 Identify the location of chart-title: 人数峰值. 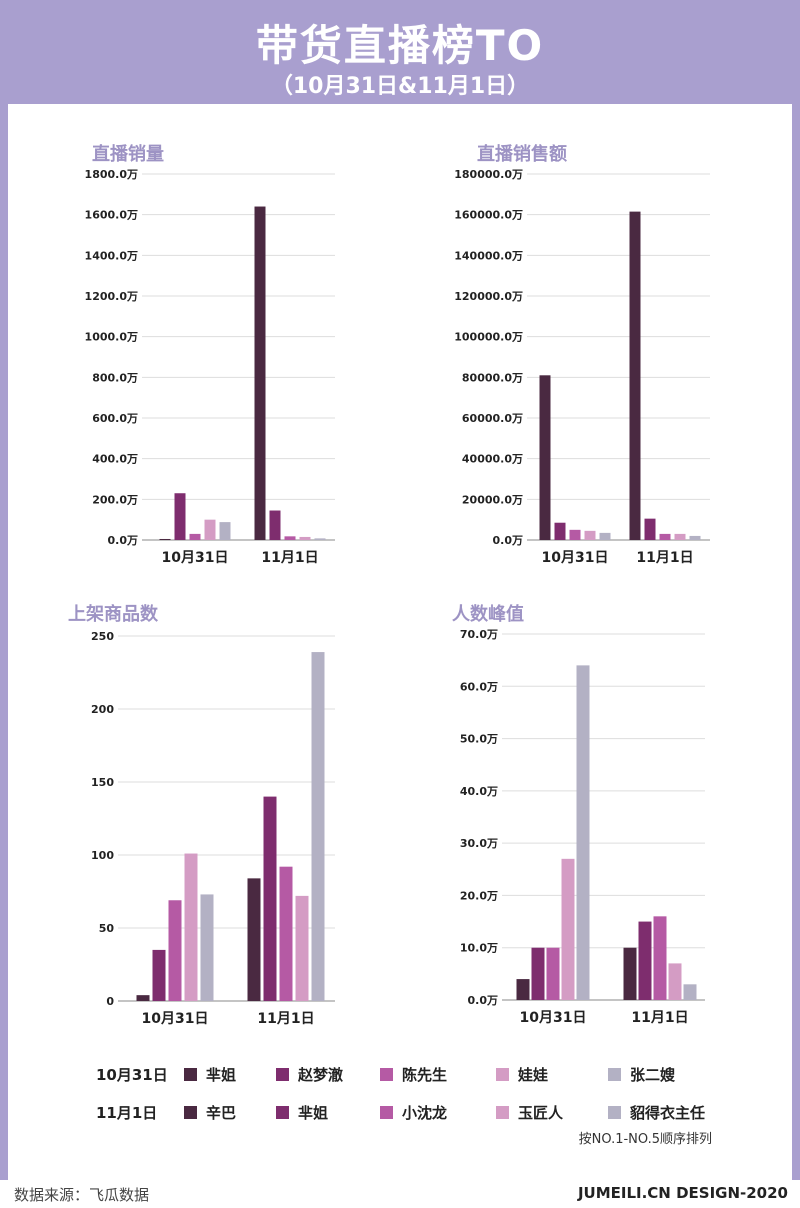
(488, 614).